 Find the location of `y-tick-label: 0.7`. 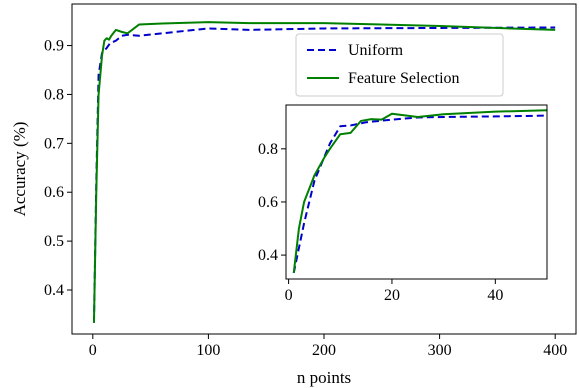

y-tick-label: 0.7 is located at coordinates (54, 143).